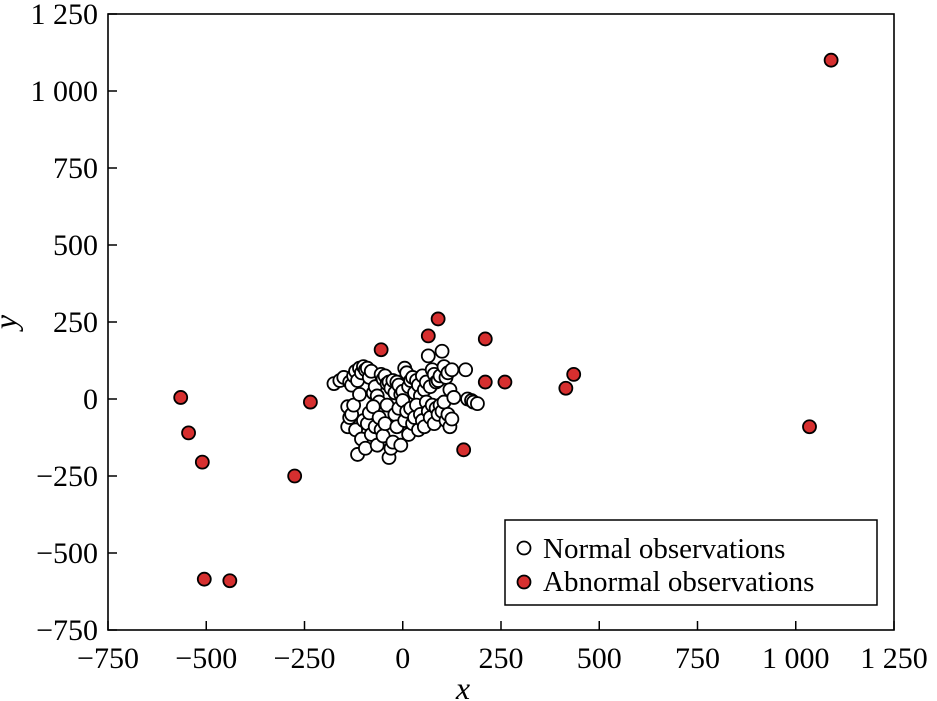  What do you see at coordinates (524, 582) in the screenshot?
I see `legend-marker-abnormal` at bounding box center [524, 582].